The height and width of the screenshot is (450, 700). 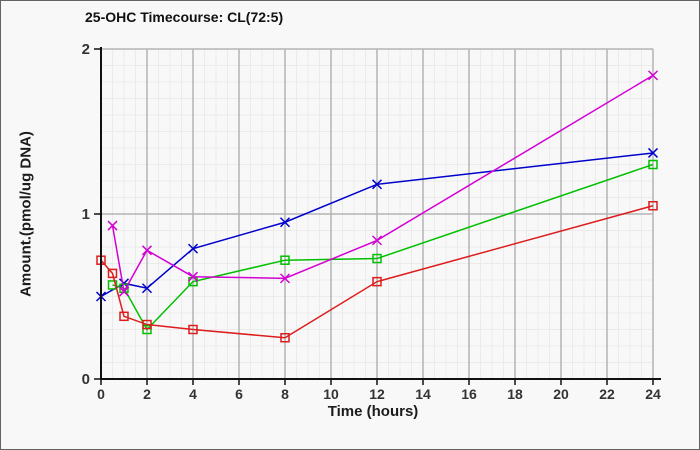 I want to click on x-axis-label: Time (hours), so click(x=373, y=411).